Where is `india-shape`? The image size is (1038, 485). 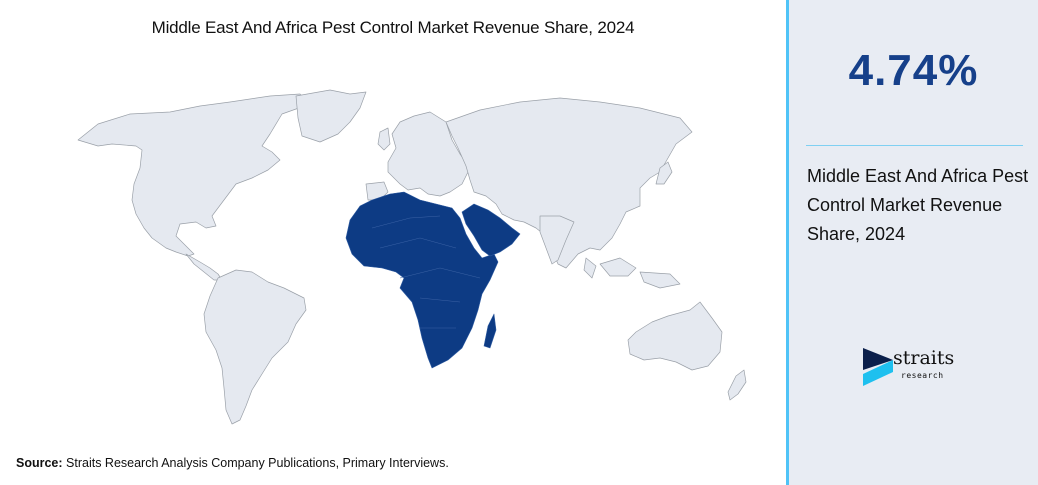 india-shape is located at coordinates (557, 240).